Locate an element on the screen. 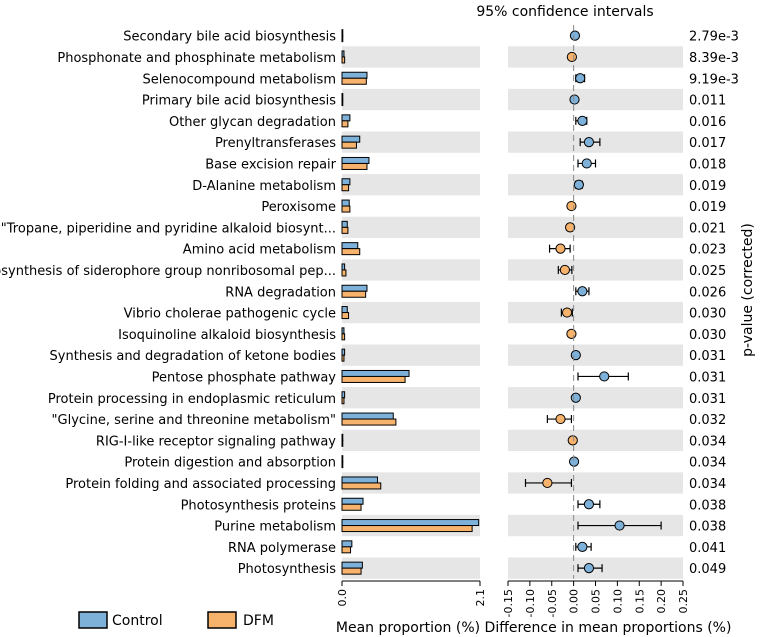 This screenshot has width=765, height=637. p-value-label: 0.021 is located at coordinates (707, 228).